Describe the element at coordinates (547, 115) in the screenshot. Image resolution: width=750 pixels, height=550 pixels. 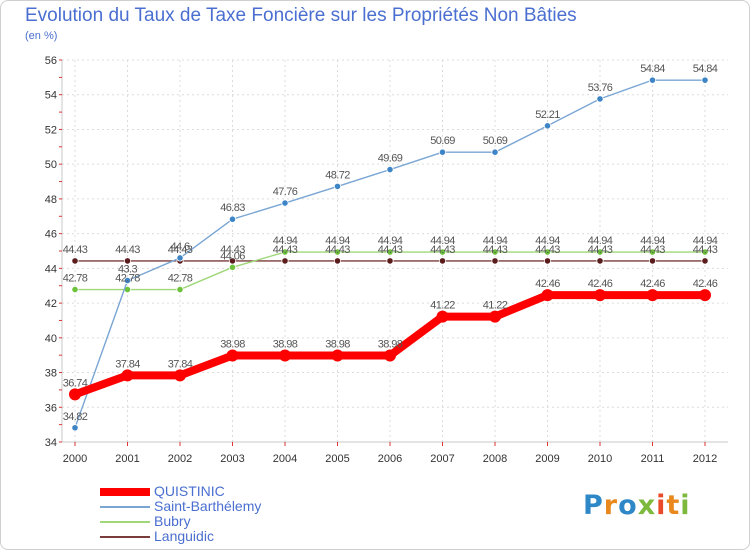
I see `data-label: 52.21` at that location.